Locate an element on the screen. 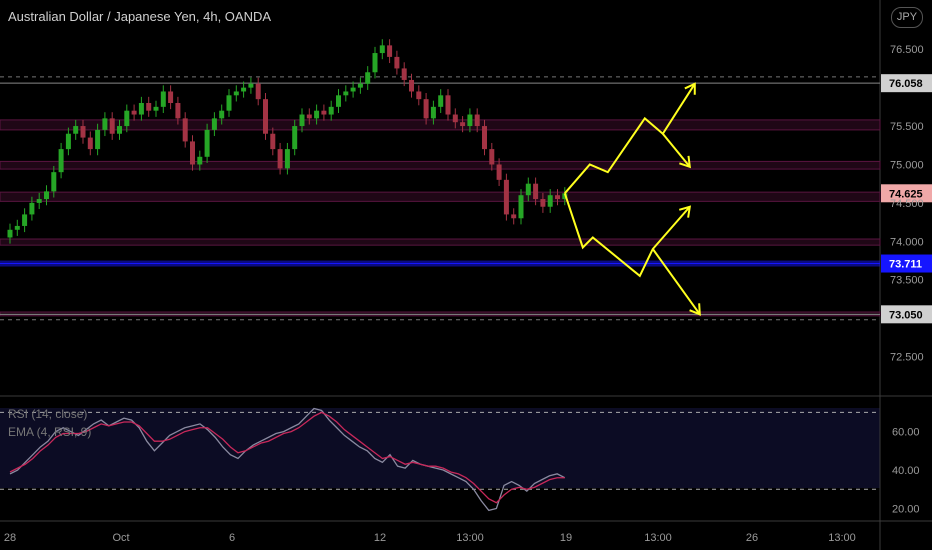 The image size is (932, 550). rsi-legend-label: RSI (14, close) is located at coordinates (48, 414).